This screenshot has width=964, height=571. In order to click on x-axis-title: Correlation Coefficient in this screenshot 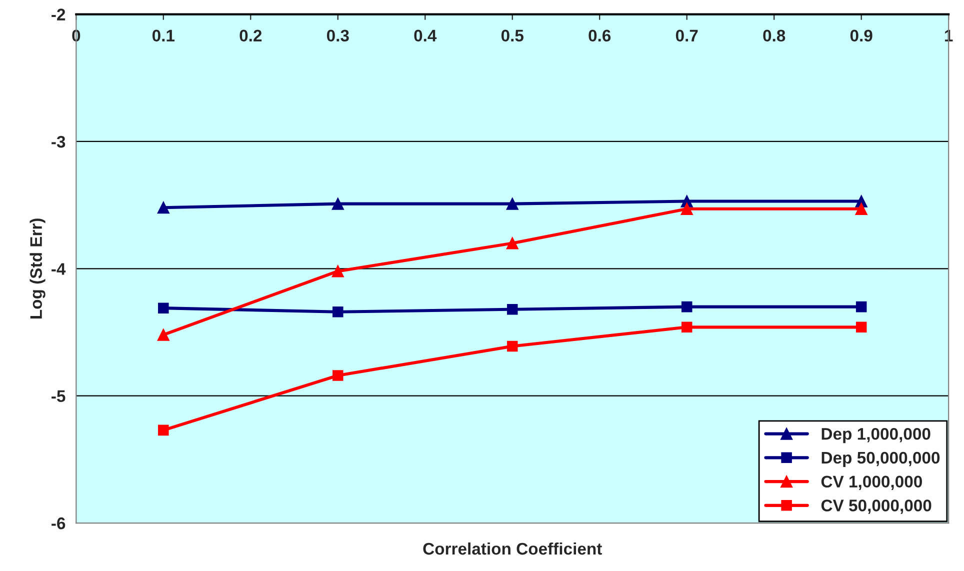, I will do `click(512, 548)`.